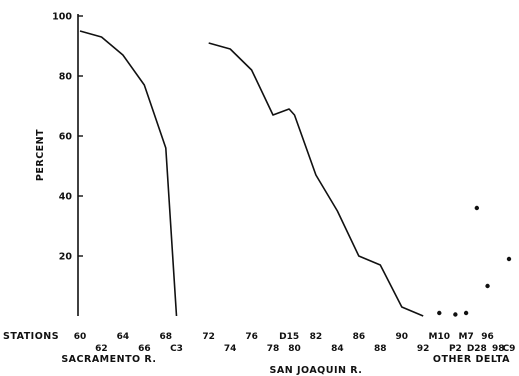 The height and width of the screenshot is (376, 519). What do you see at coordinates (123, 337) in the screenshot?
I see `x-tick-label: 64` at bounding box center [123, 337].